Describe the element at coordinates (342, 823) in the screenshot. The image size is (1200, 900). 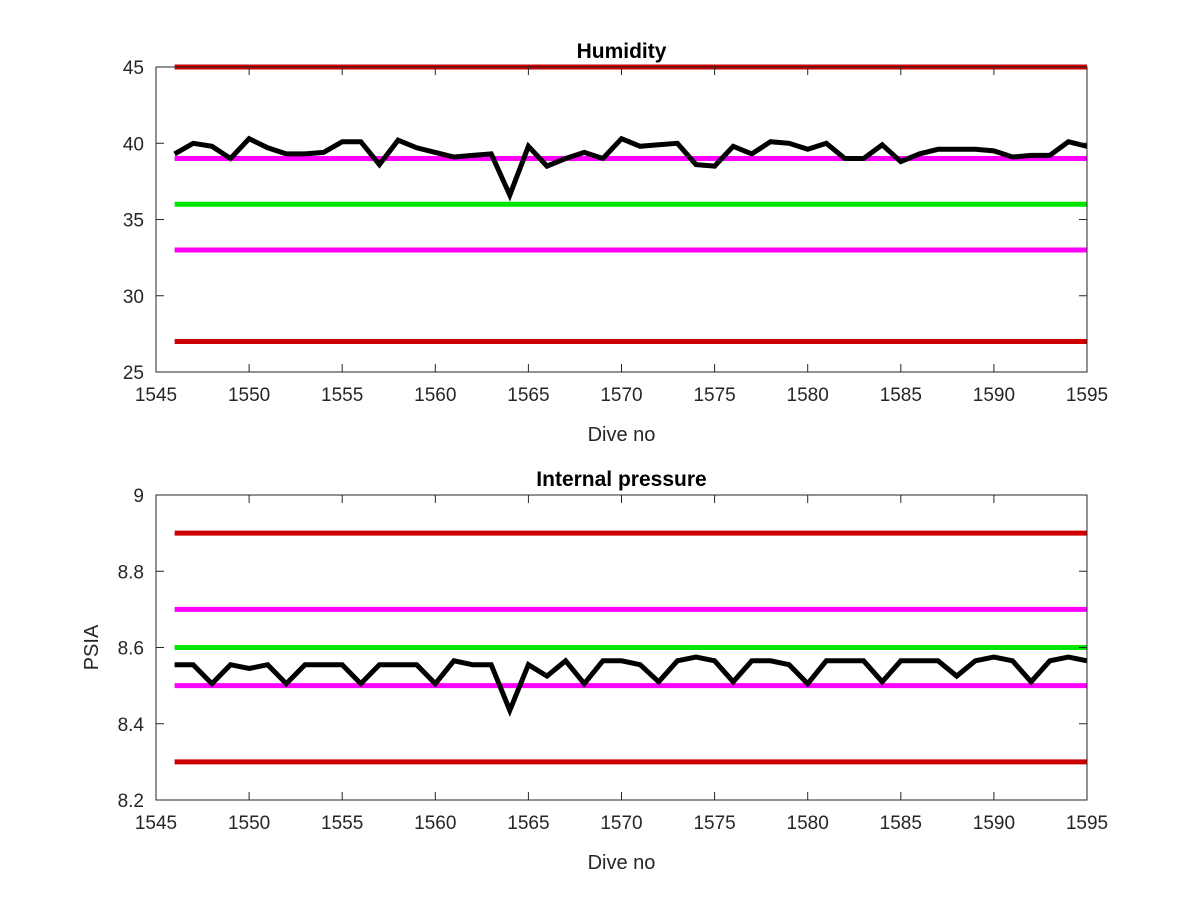
I see `pressure-x-tick-label: 1555` at that location.